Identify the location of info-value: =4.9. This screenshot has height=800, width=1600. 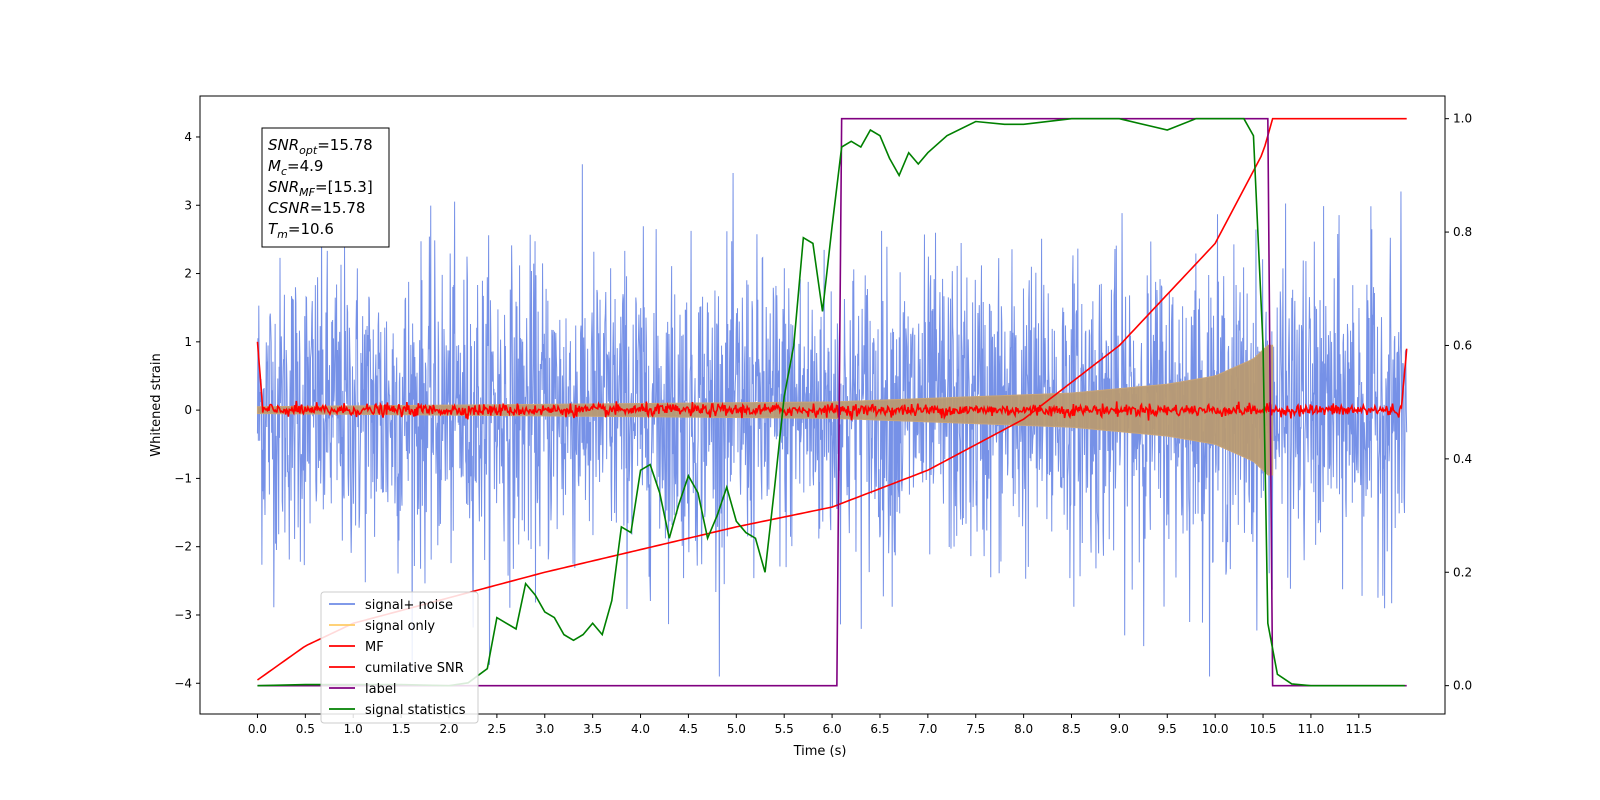
(305, 166).